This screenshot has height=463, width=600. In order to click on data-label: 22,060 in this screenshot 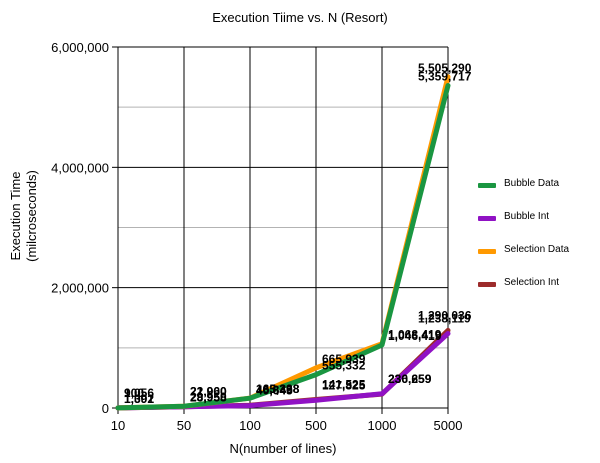, I will do `click(208, 392)`.